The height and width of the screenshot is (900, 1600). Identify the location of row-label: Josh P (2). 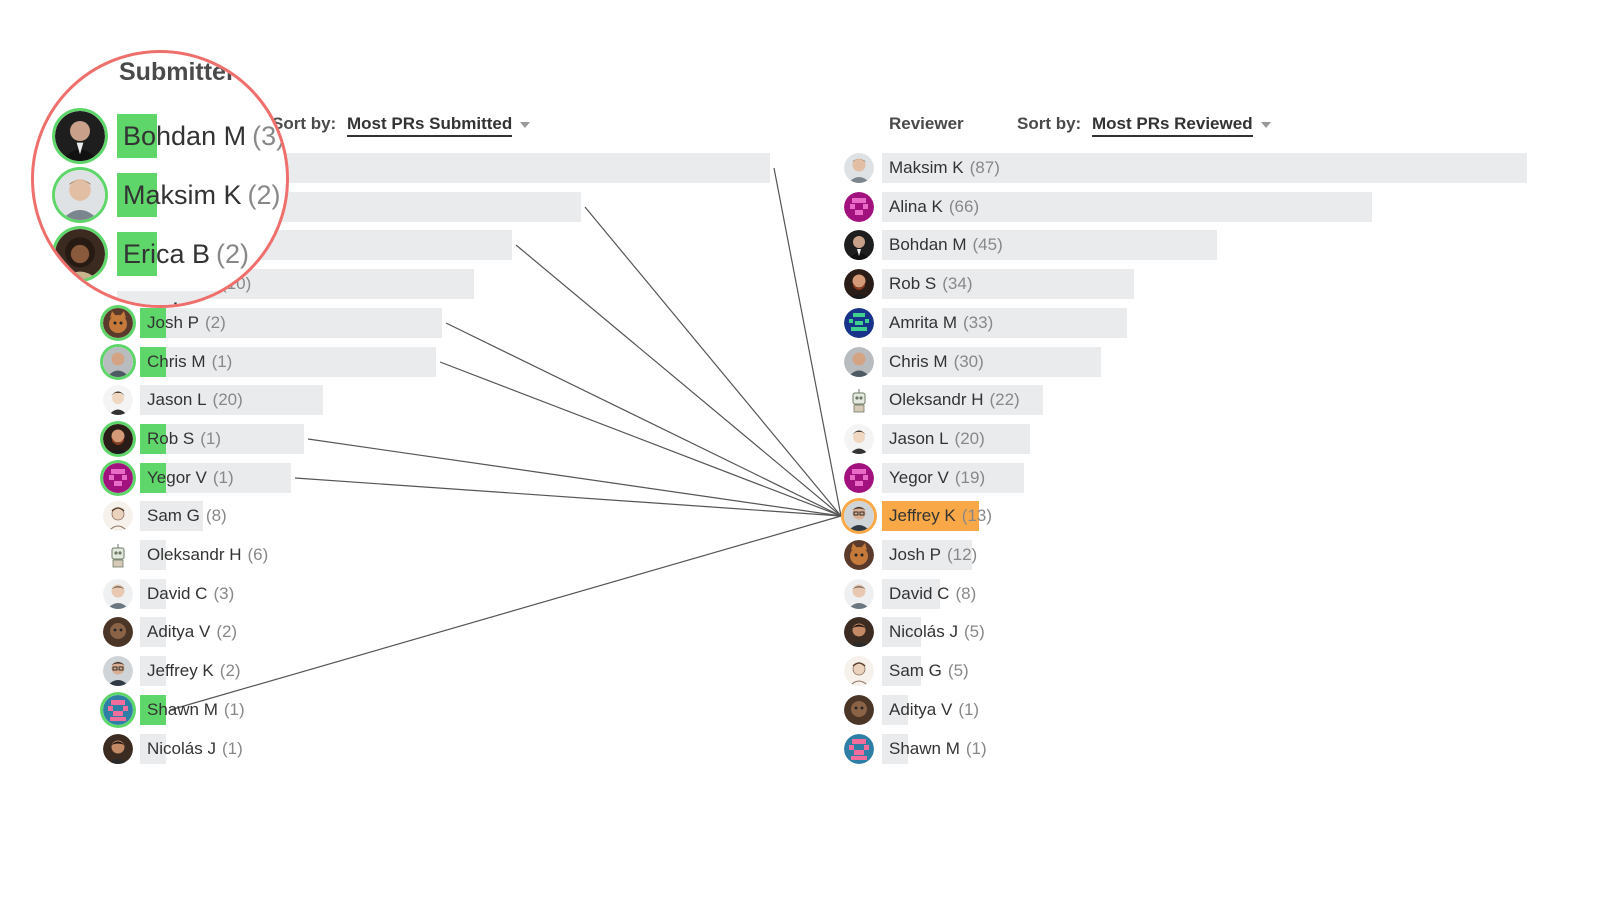
(186, 323).